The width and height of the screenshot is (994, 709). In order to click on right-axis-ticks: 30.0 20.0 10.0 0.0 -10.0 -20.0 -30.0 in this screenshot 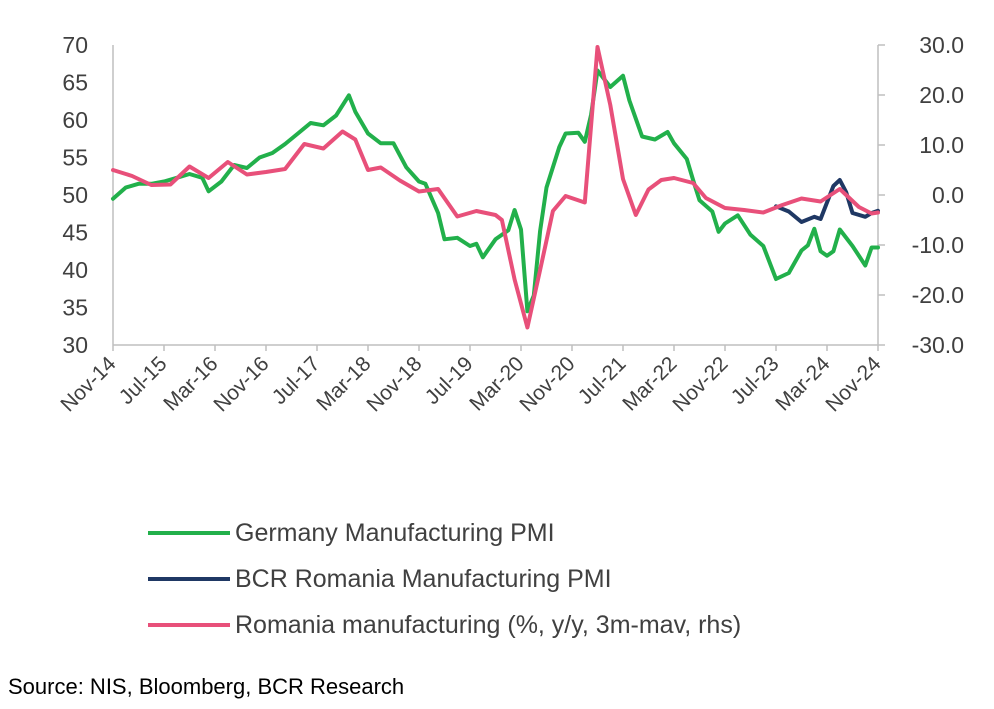, I will do `click(921, 195)`.